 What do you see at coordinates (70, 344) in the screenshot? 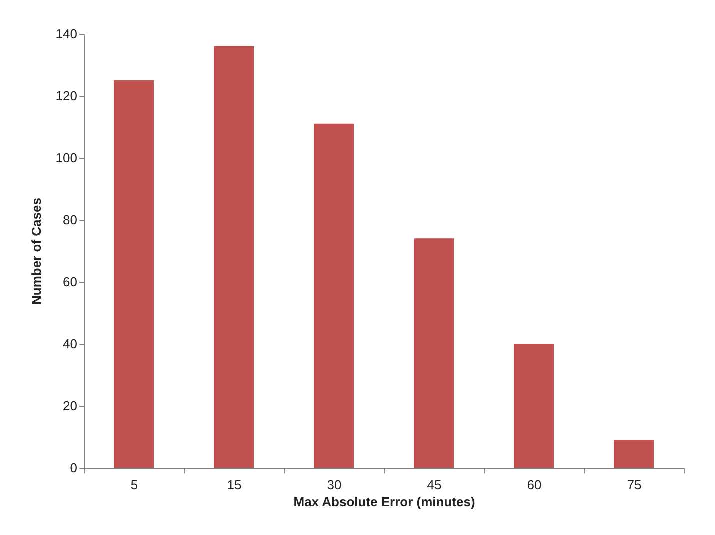
I see `y-tick-label: 40` at bounding box center [70, 344].